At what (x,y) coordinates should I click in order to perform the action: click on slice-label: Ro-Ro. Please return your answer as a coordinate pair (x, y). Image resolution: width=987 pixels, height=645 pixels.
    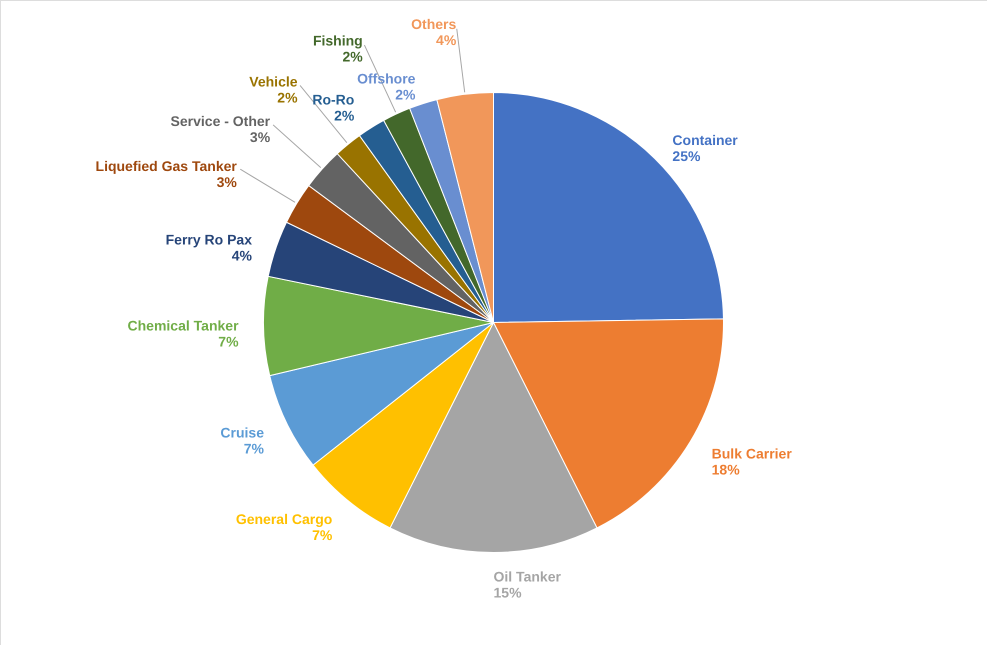
    Looking at the image, I should click on (333, 100).